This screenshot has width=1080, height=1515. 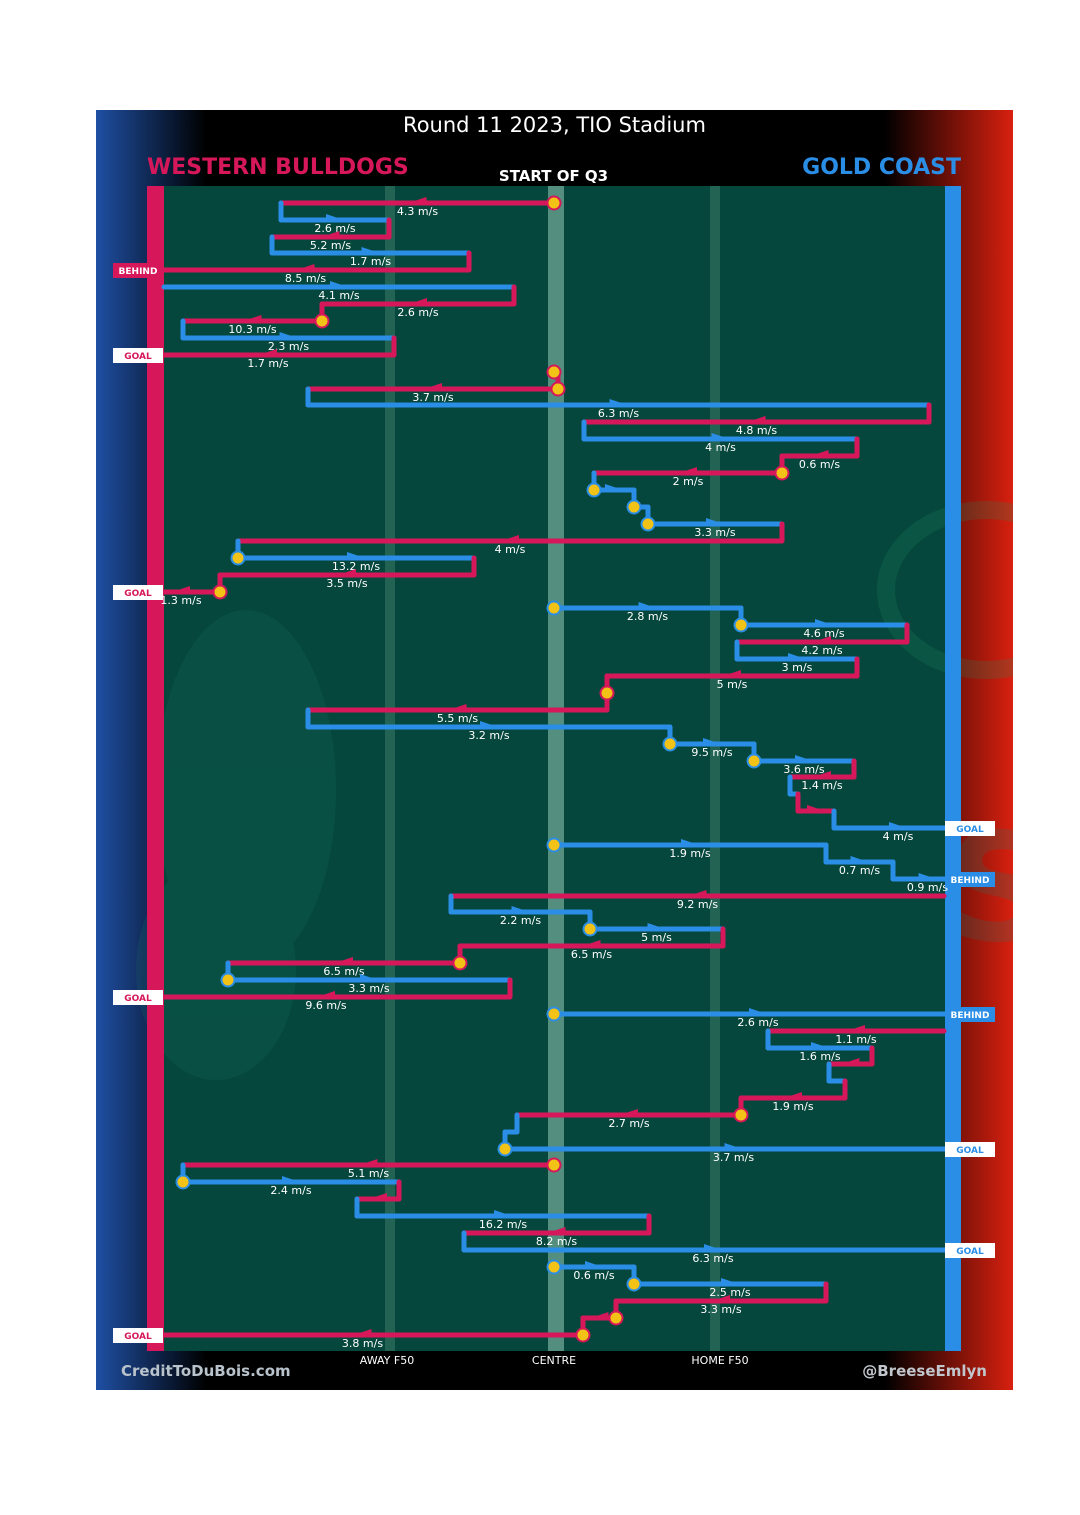 I want to click on home-team-name: WESTERN BULLDOGS, so click(x=278, y=167).